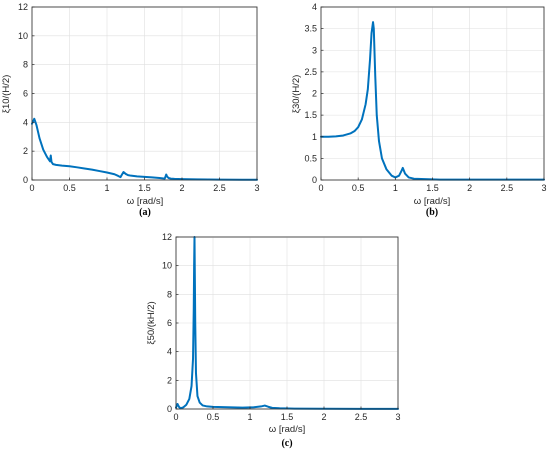  I want to click on caption-b: (b), so click(432, 212).